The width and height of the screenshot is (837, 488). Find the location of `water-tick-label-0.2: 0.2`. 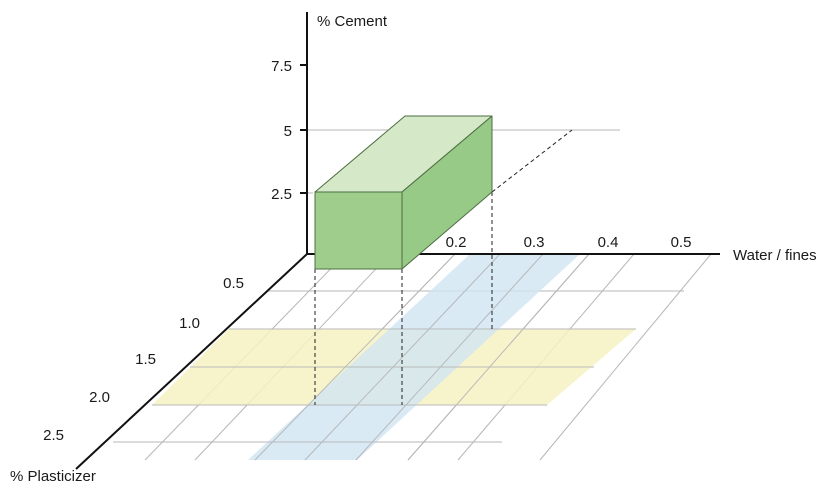

water-tick-label-0.2: 0.2 is located at coordinates (456, 242).